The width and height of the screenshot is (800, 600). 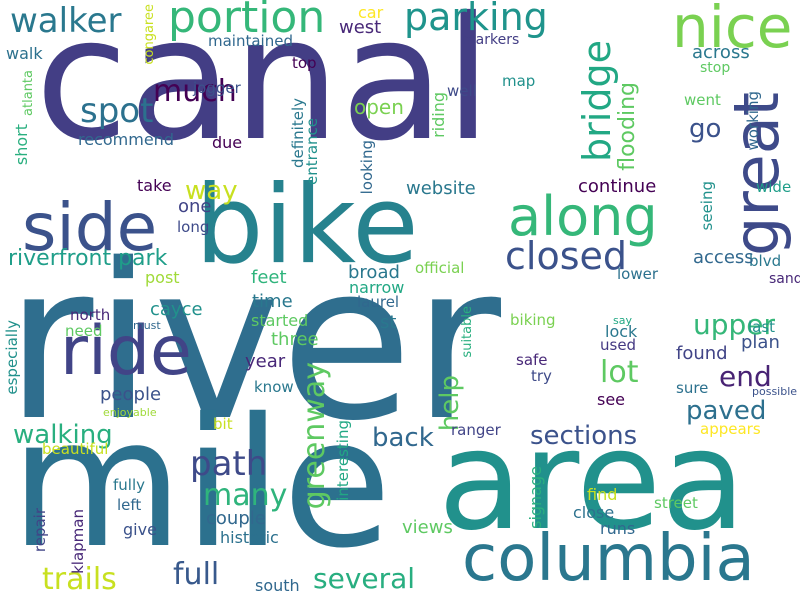 What do you see at coordinates (343, 460) in the screenshot?
I see `word-interesting: interesting` at bounding box center [343, 460].